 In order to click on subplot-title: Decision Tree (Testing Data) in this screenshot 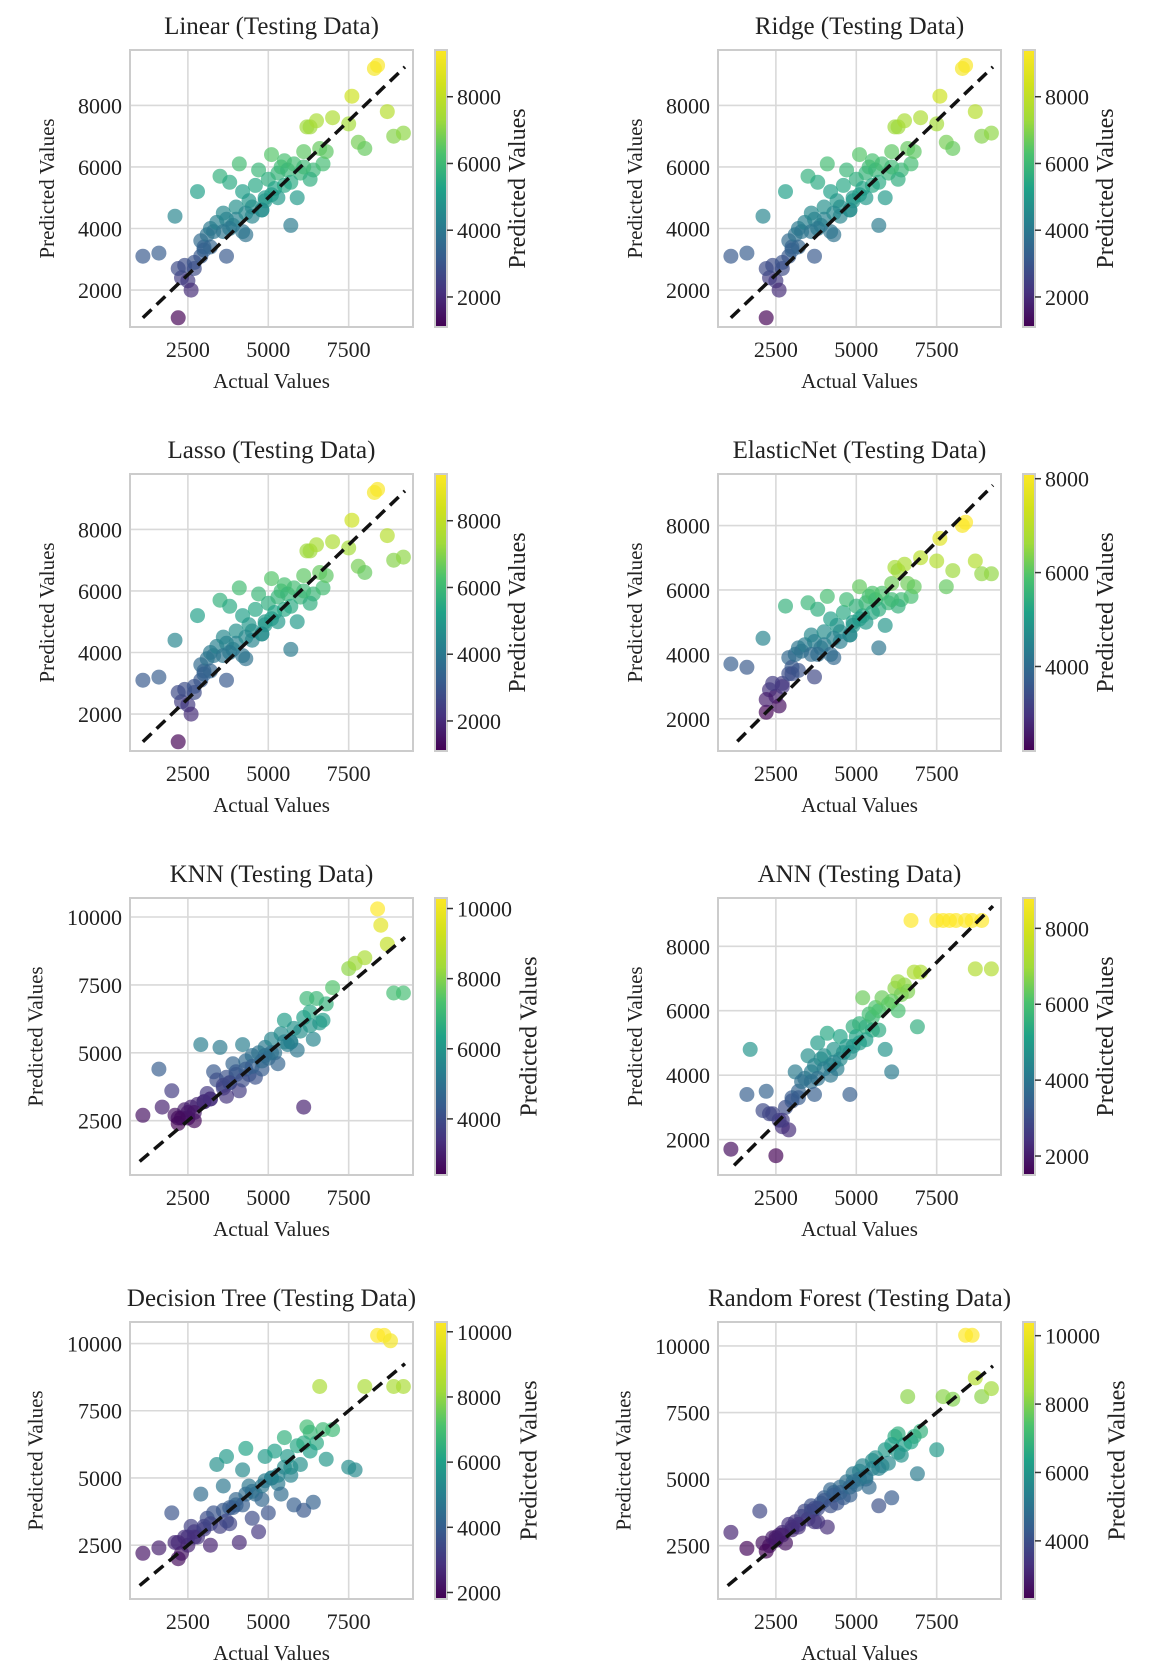, I will do `click(271, 1298)`.